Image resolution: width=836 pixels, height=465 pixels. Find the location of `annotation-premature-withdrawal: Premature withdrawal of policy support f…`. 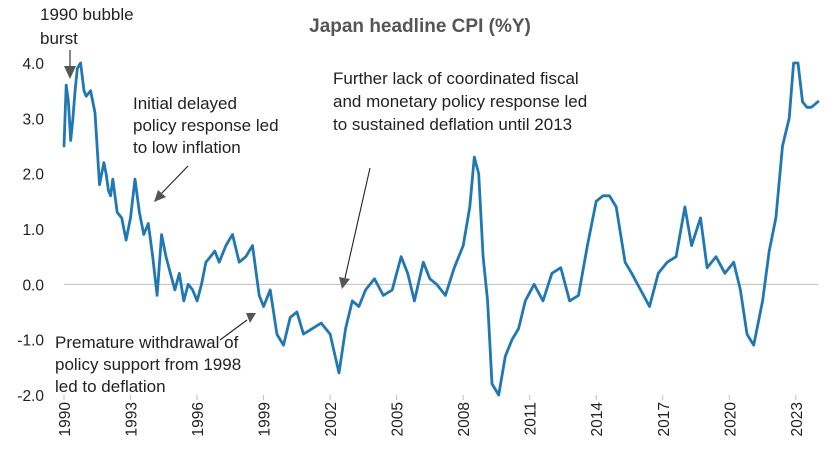

annotation-premature-withdrawal: Premature withdrawal of policy support f… is located at coordinates (148, 364).